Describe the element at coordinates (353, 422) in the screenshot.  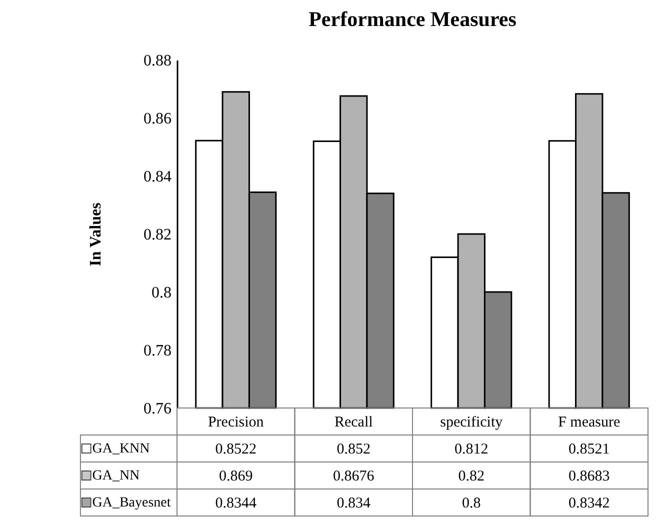
I see `x-tick-label: Recall` at that location.